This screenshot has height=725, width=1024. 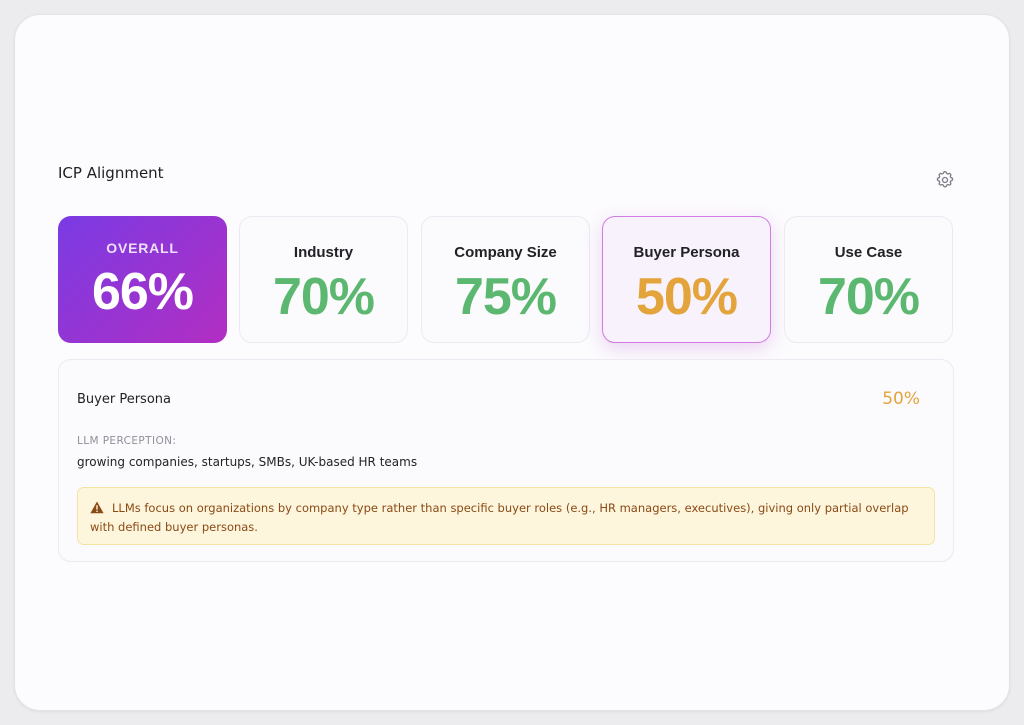 What do you see at coordinates (142, 292) in the screenshot?
I see `overall-value: 66%` at bounding box center [142, 292].